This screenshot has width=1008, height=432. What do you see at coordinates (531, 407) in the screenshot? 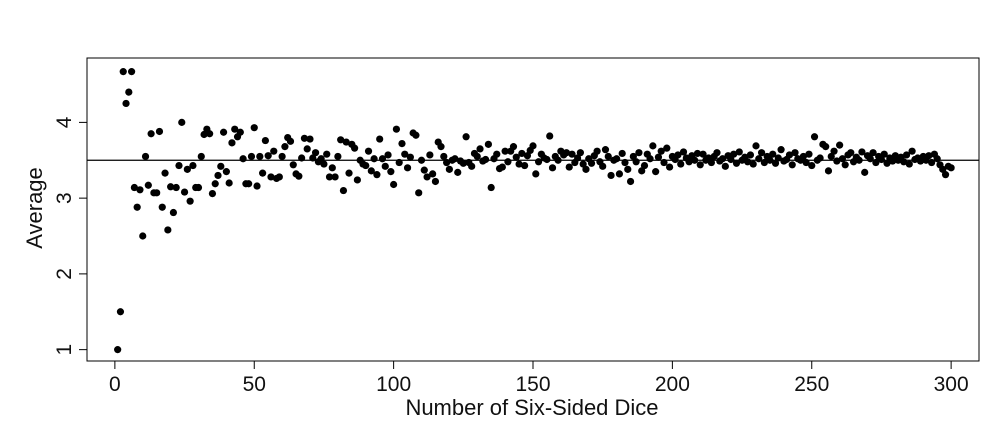
I see `x-axis-label: Number of Six-Sided Dice` at bounding box center [531, 407].